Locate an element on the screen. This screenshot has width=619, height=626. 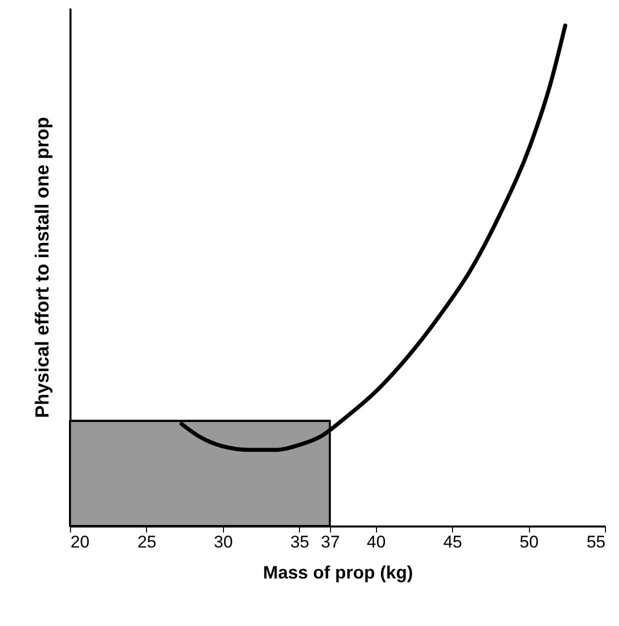
x-tick-label: 45 is located at coordinates (452, 542).